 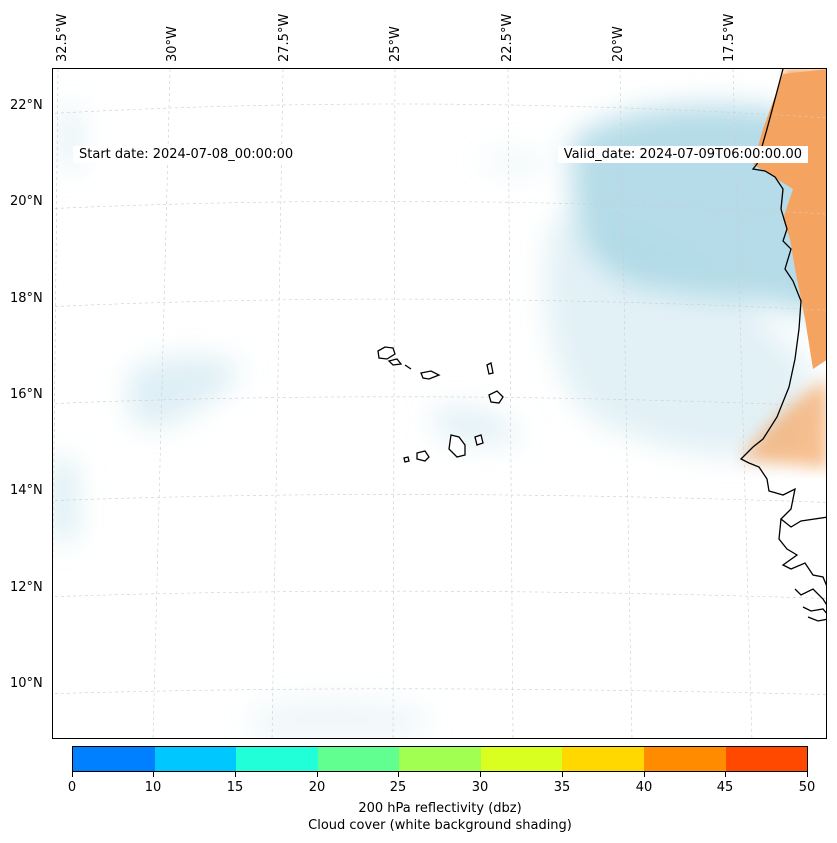 I want to click on colorbar, so click(x=440, y=759).